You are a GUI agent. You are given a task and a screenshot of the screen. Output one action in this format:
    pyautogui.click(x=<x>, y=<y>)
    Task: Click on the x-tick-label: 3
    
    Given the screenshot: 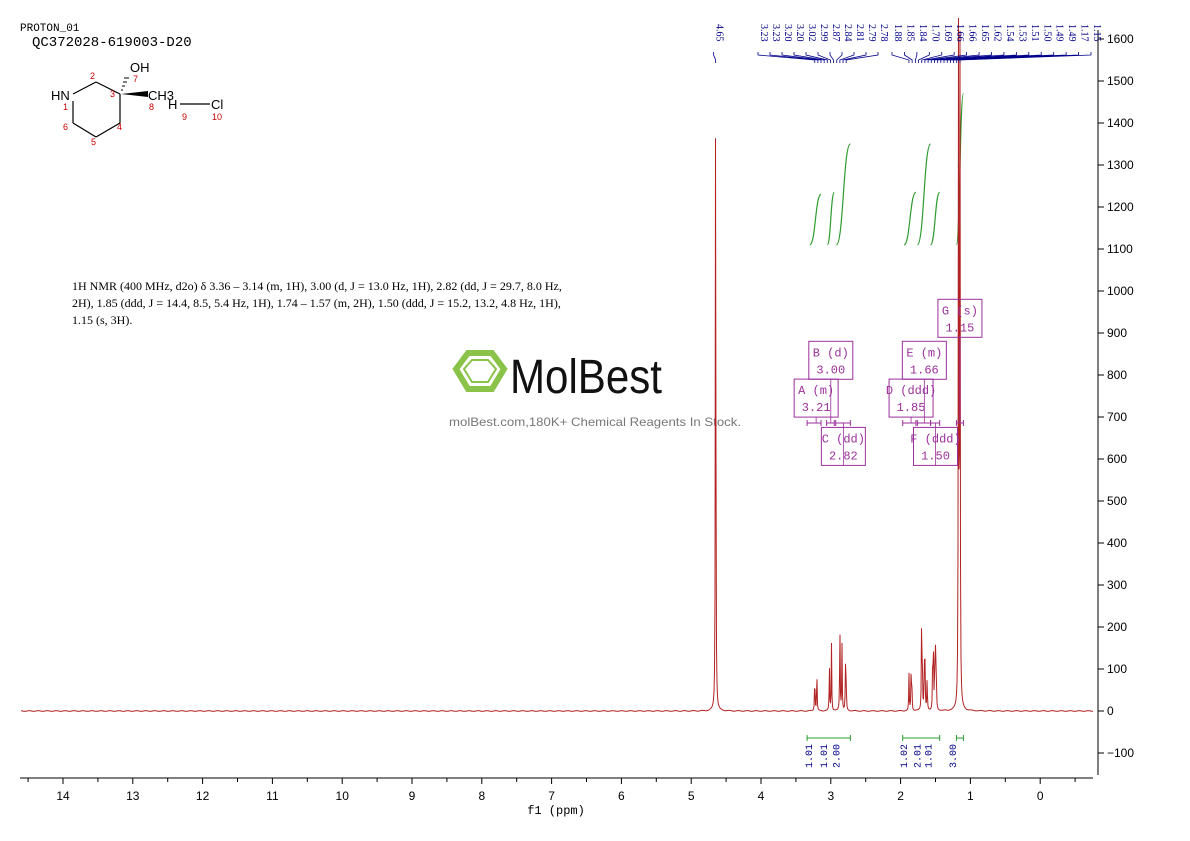 What is the action you would take?
    pyautogui.click(x=830, y=796)
    